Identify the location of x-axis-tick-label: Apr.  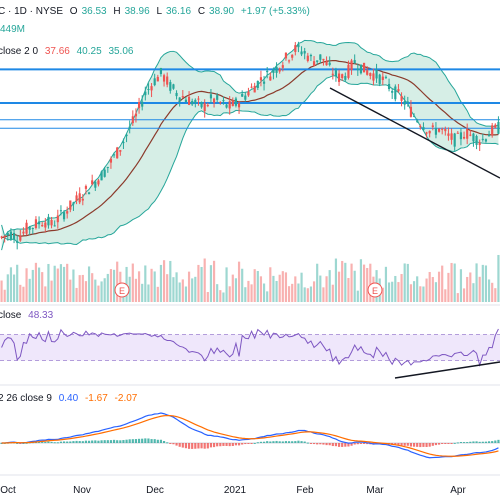
(458, 490).